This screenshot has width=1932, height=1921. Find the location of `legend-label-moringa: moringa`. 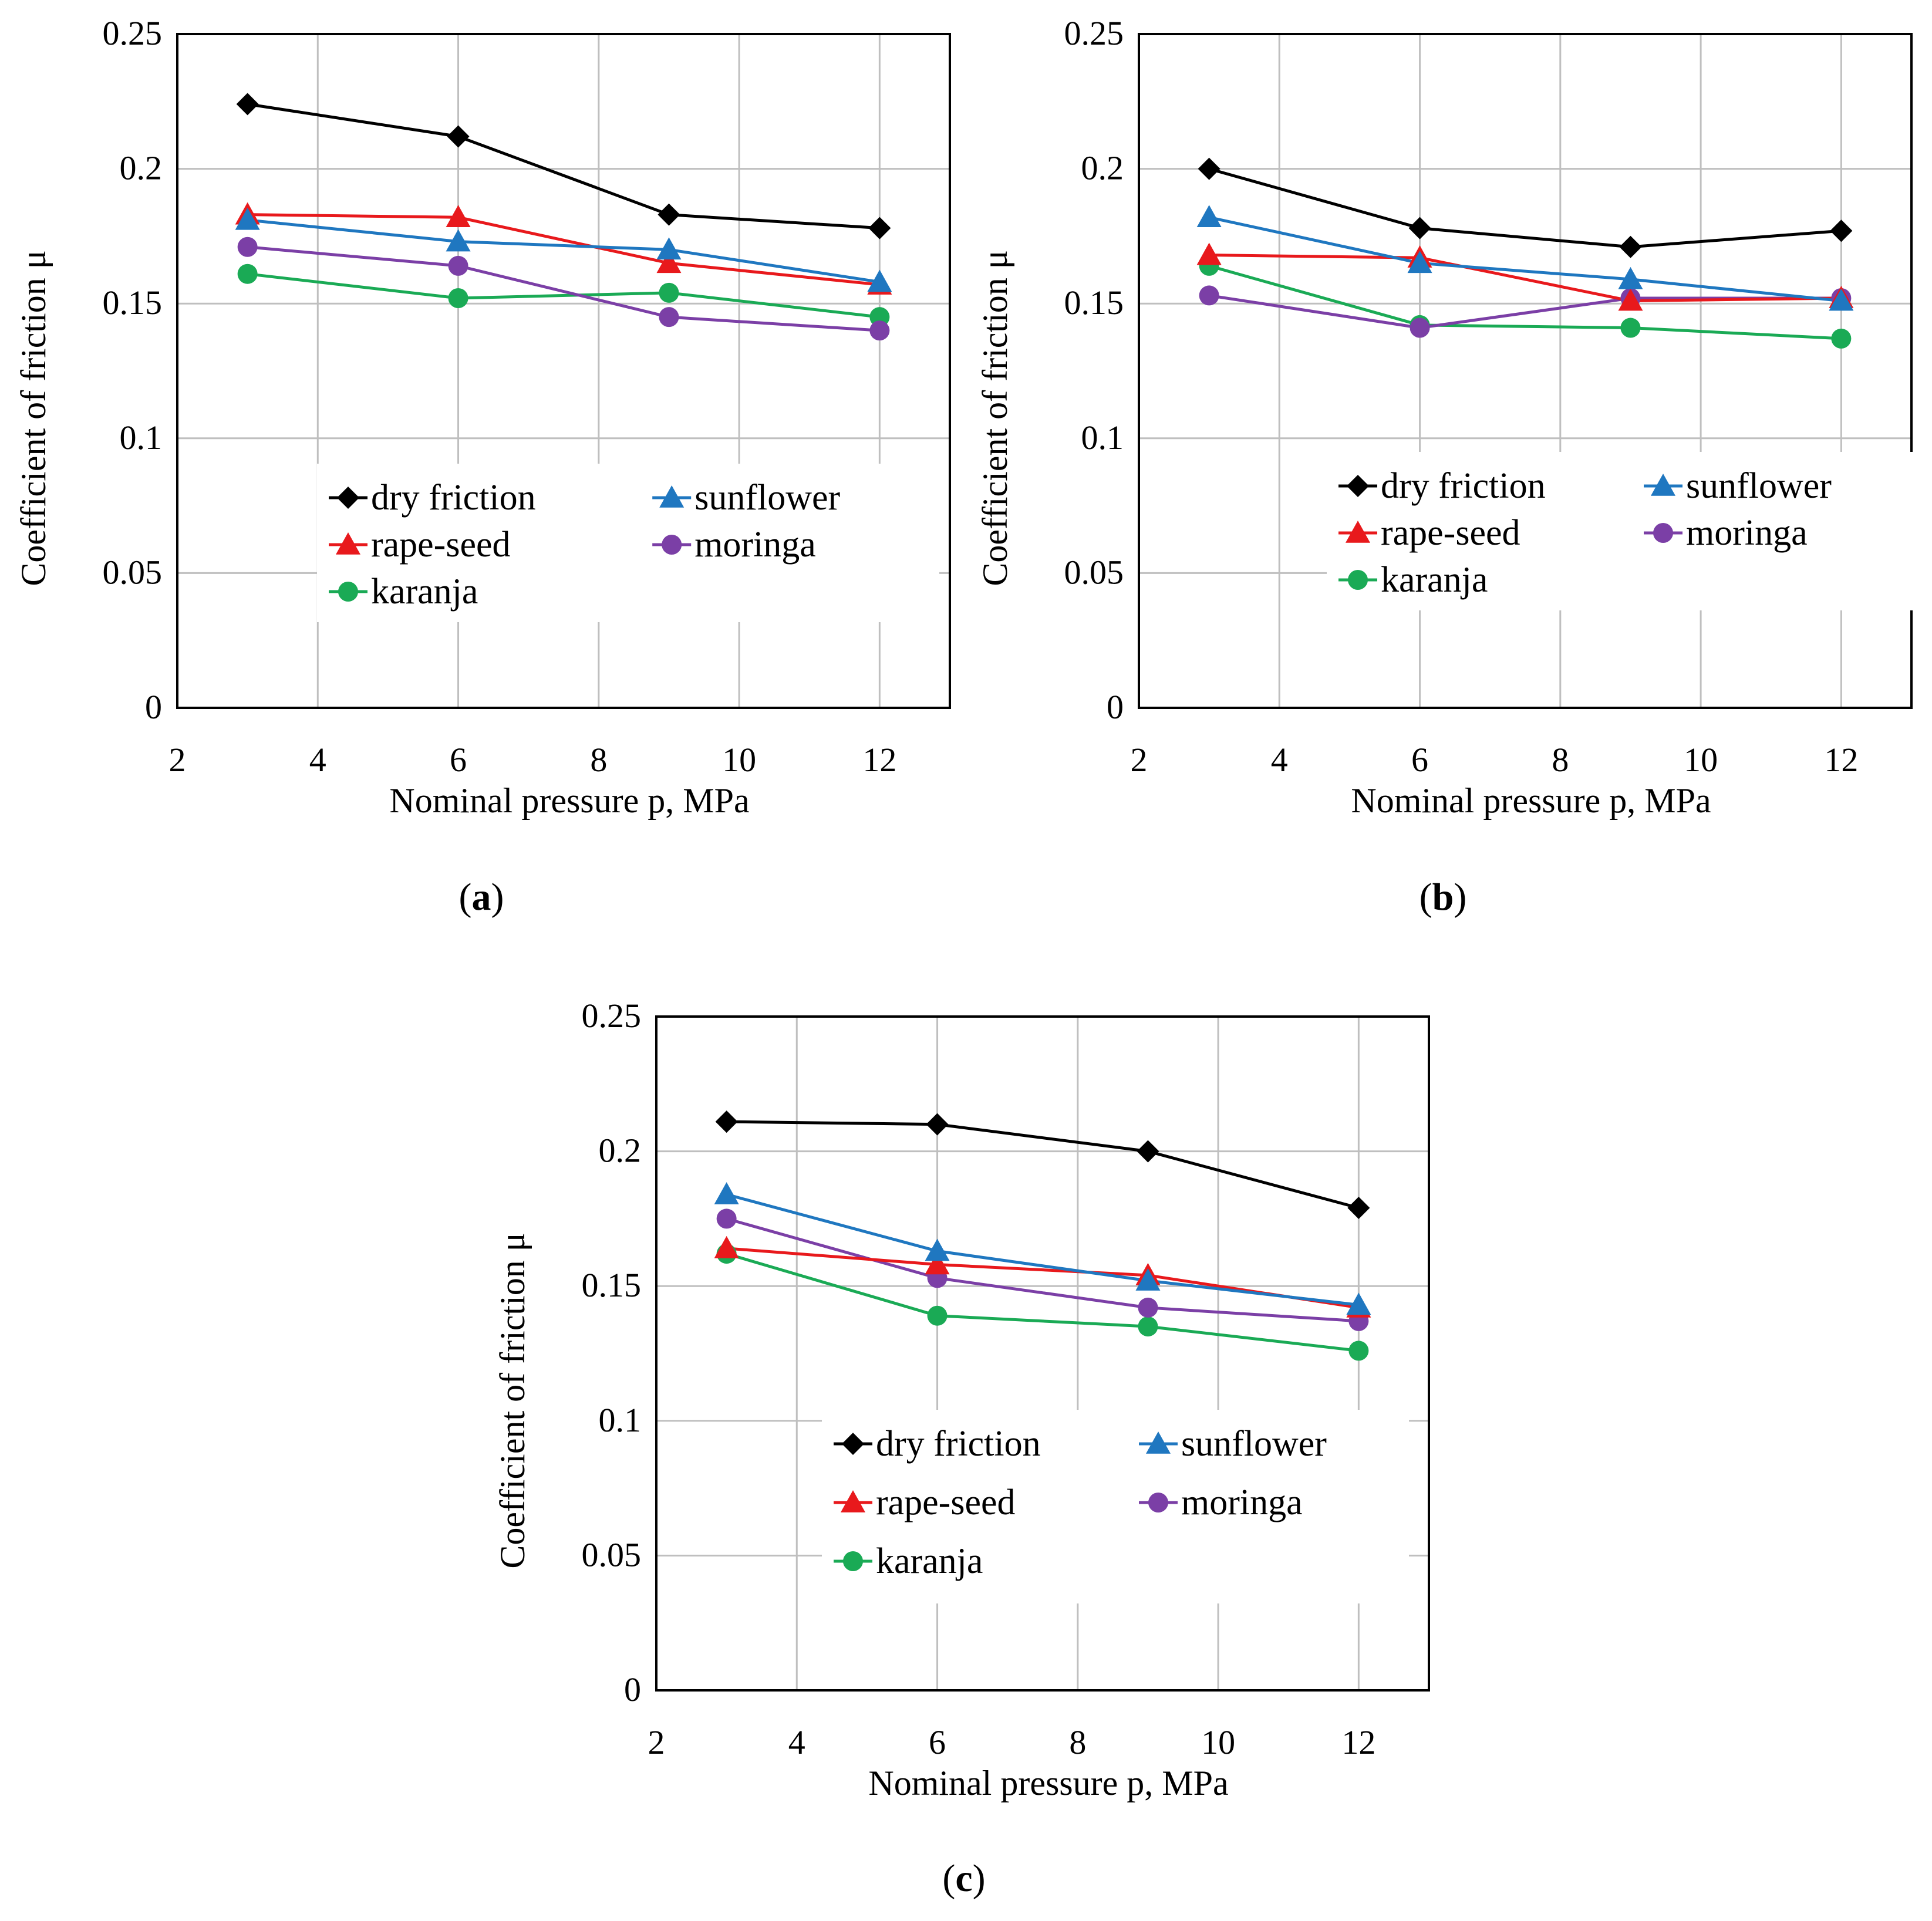

legend-label-moringa: moringa is located at coordinates (1747, 533).